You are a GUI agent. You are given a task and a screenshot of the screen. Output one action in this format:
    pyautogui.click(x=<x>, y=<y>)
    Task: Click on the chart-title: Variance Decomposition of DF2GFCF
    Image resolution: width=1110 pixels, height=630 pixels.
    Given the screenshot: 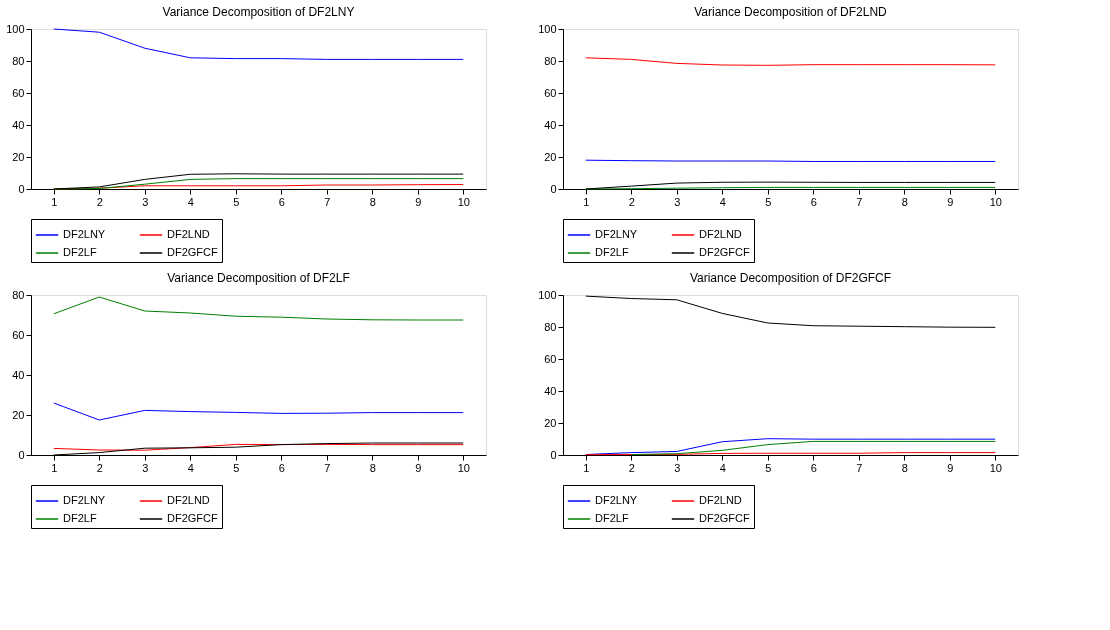 What is the action you would take?
    pyautogui.click(x=790, y=278)
    